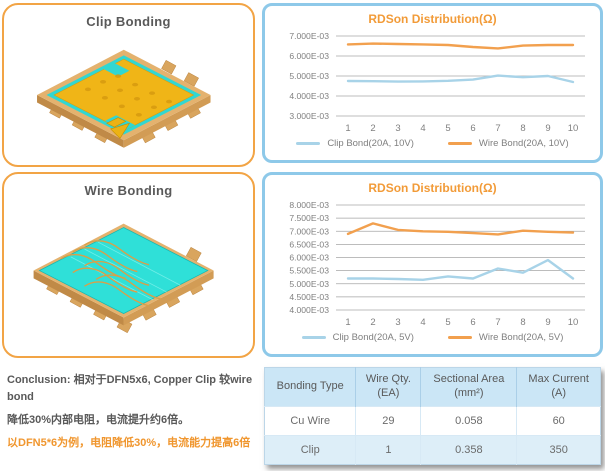 The height and width of the screenshot is (471, 605). I want to click on legend-item: Clip Bond(20A, 5V), so click(357, 337).